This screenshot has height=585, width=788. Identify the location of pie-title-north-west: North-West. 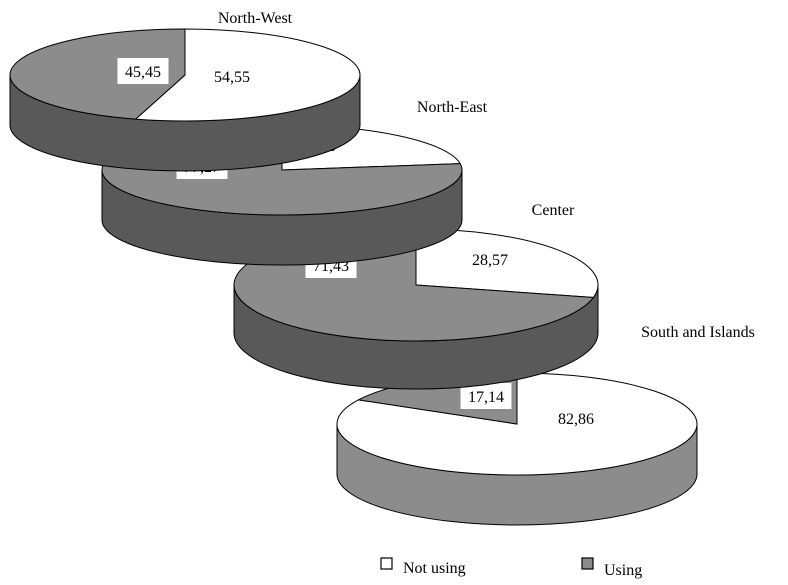
(255, 18).